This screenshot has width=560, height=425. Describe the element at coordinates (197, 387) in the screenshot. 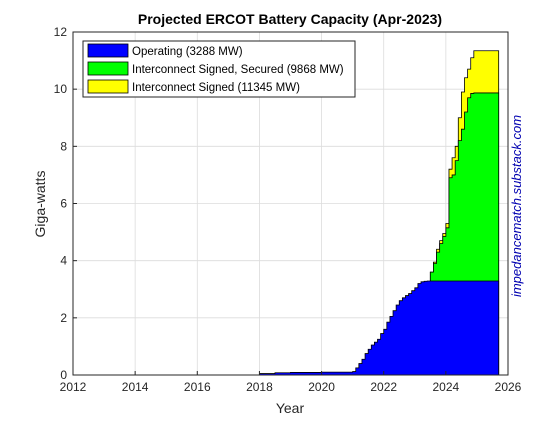

I see `x-tick-label: 2016` at that location.